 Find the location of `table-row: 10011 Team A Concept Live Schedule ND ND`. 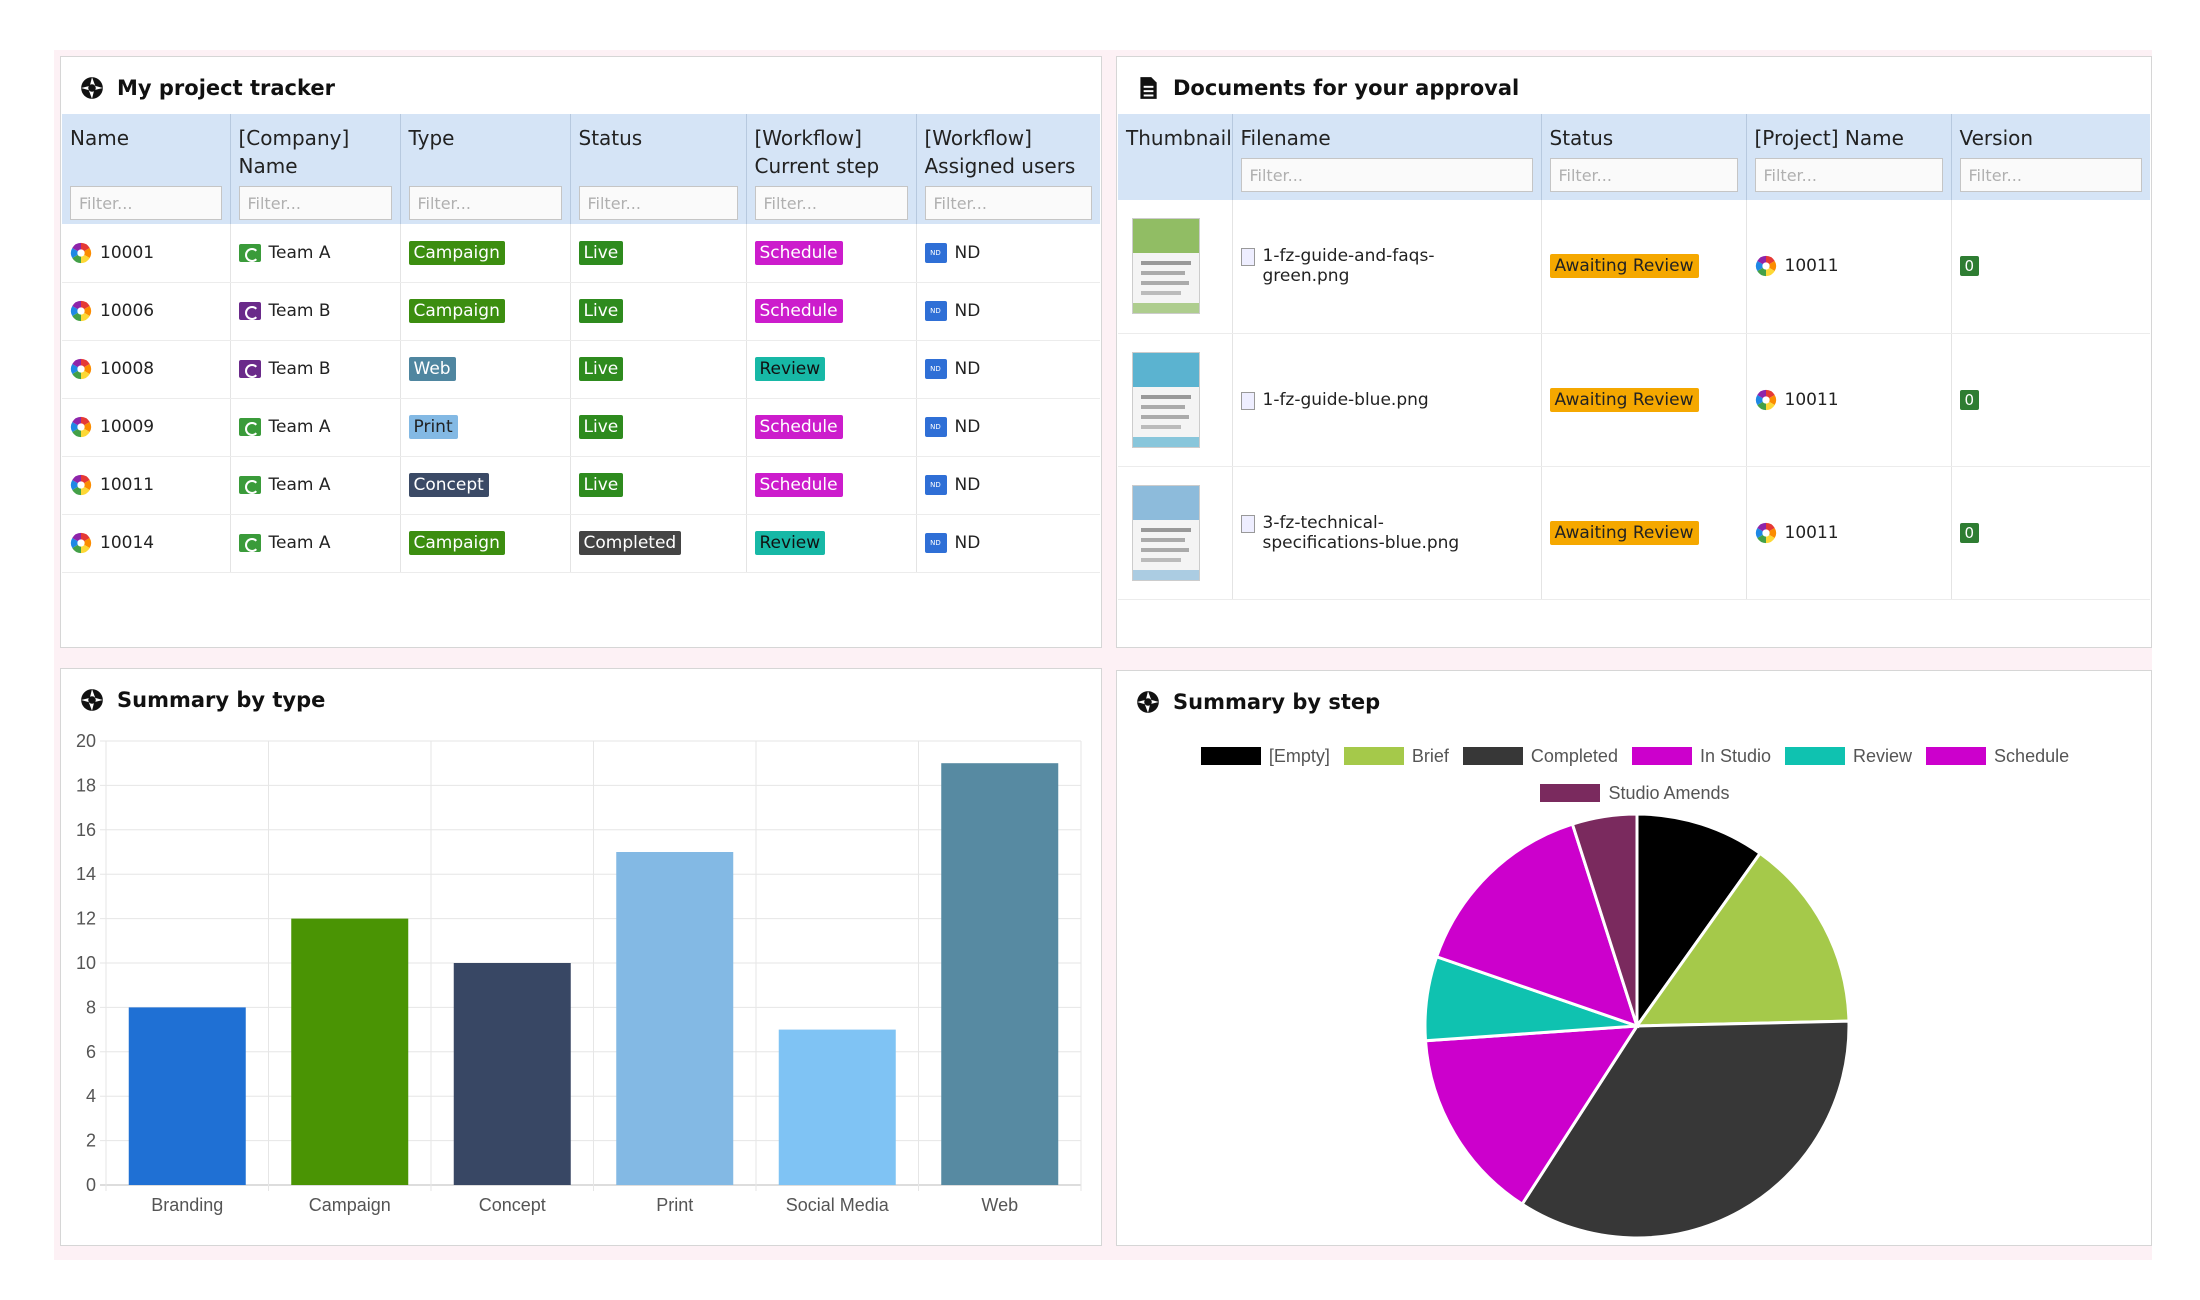

table-row: 10011 Team A Concept Live Schedule ND ND is located at coordinates (581, 485).